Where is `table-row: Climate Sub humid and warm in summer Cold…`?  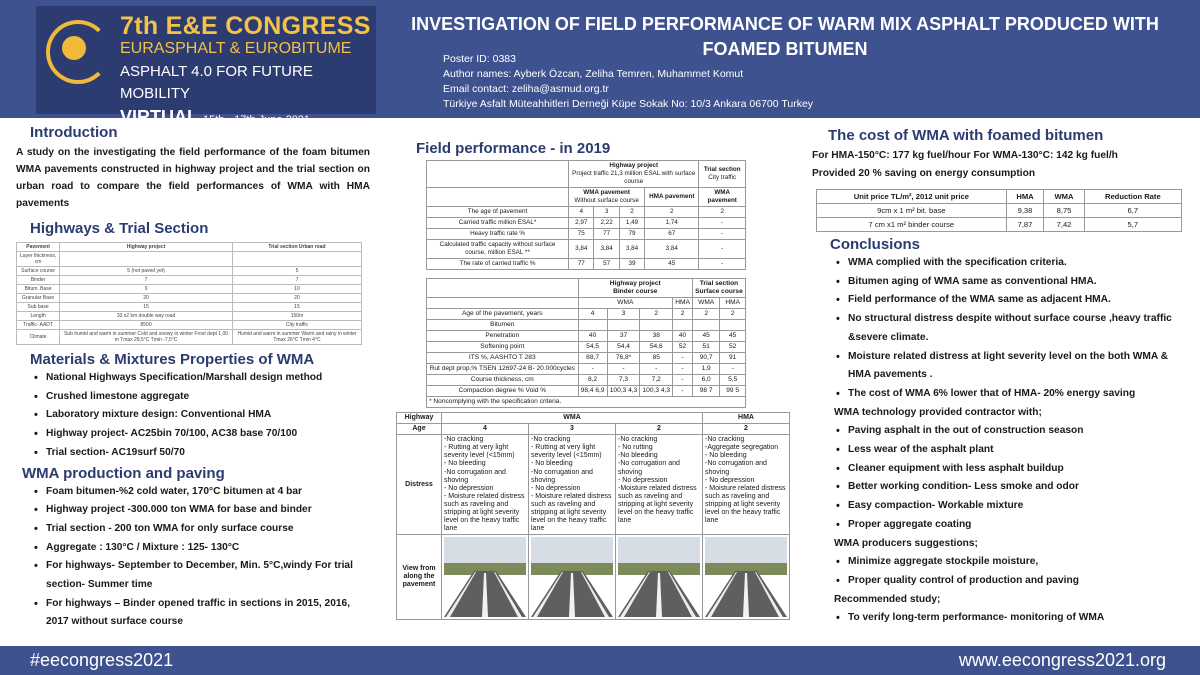
table-row: Climate Sub humid and warm in summer Cold… is located at coordinates (189, 337).